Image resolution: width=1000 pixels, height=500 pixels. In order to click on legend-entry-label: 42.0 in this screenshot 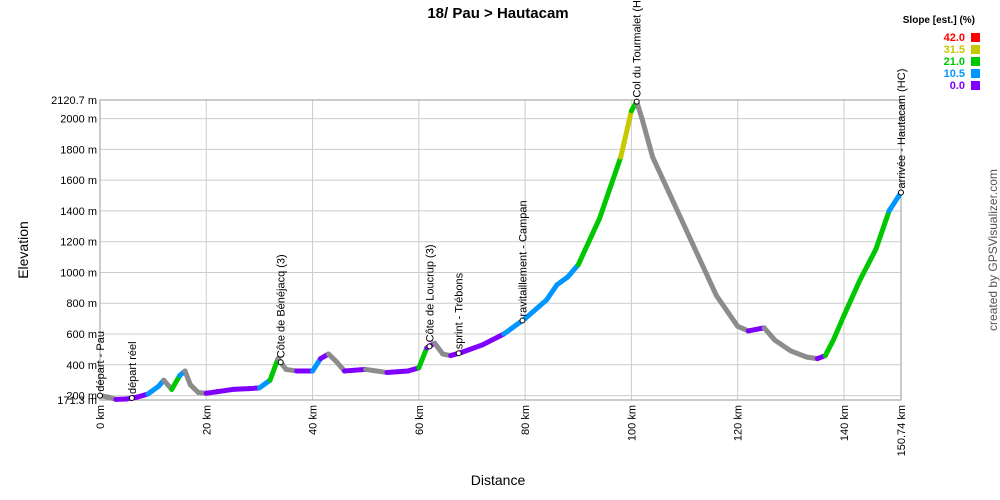, I will do `click(954, 38)`.